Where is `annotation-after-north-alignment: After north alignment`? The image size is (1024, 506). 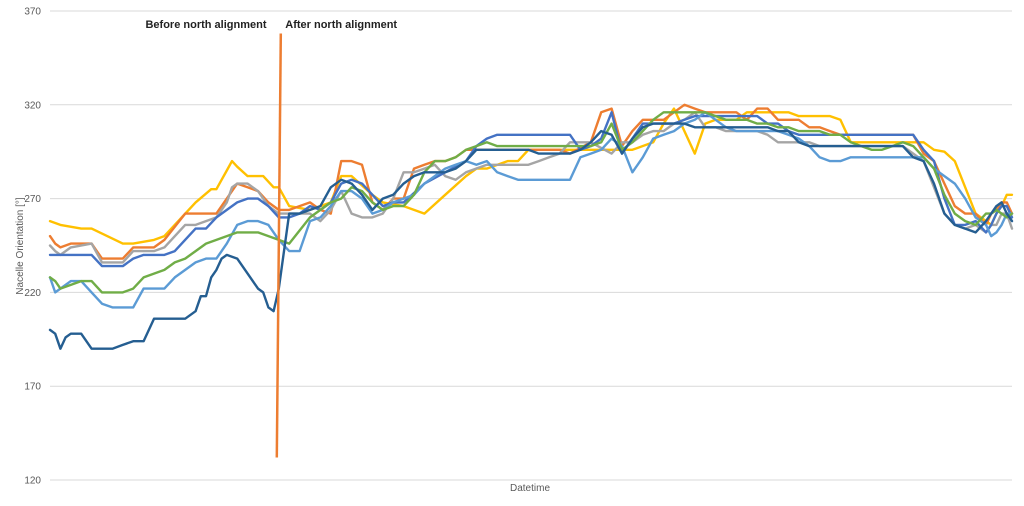
annotation-after-north-alignment: After north alignment is located at coordinates (341, 25).